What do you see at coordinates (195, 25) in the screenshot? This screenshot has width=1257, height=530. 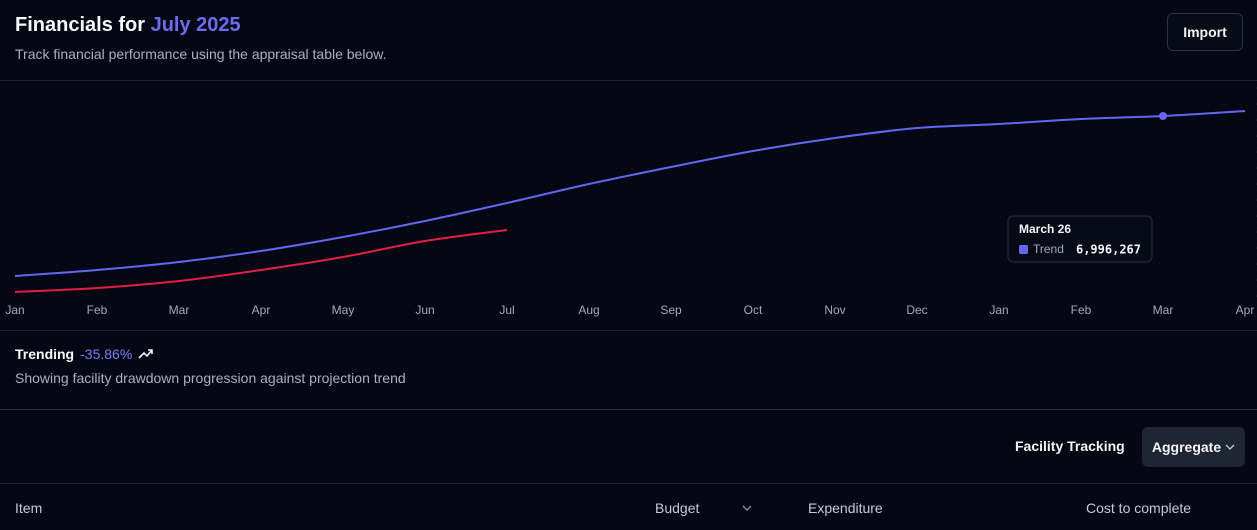 I see `title-highlight: July 2025` at bounding box center [195, 25].